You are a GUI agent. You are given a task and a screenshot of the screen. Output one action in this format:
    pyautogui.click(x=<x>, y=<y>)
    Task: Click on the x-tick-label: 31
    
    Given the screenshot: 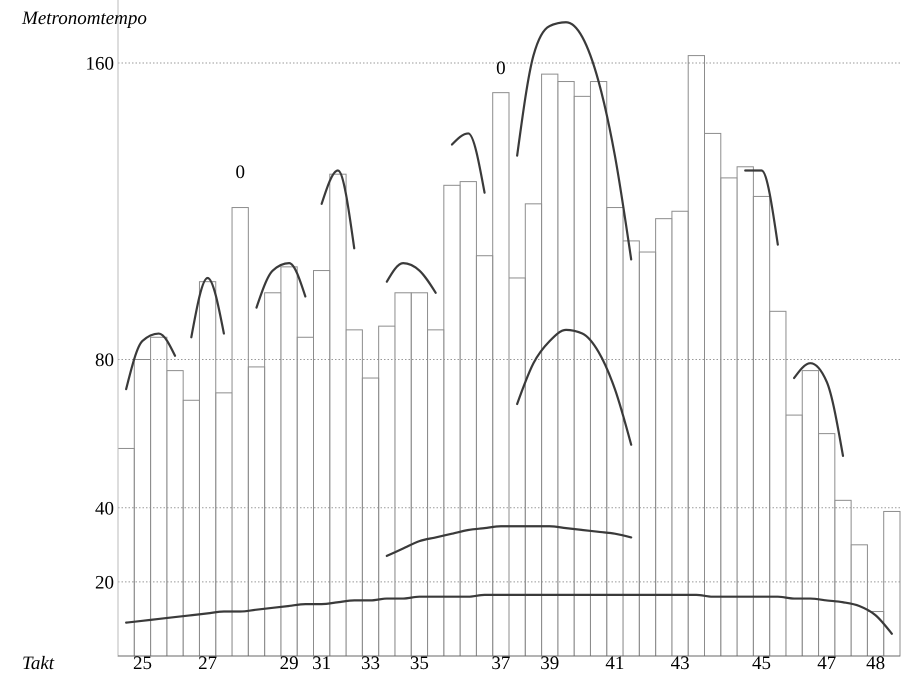 What is the action you would take?
    pyautogui.click(x=322, y=663)
    